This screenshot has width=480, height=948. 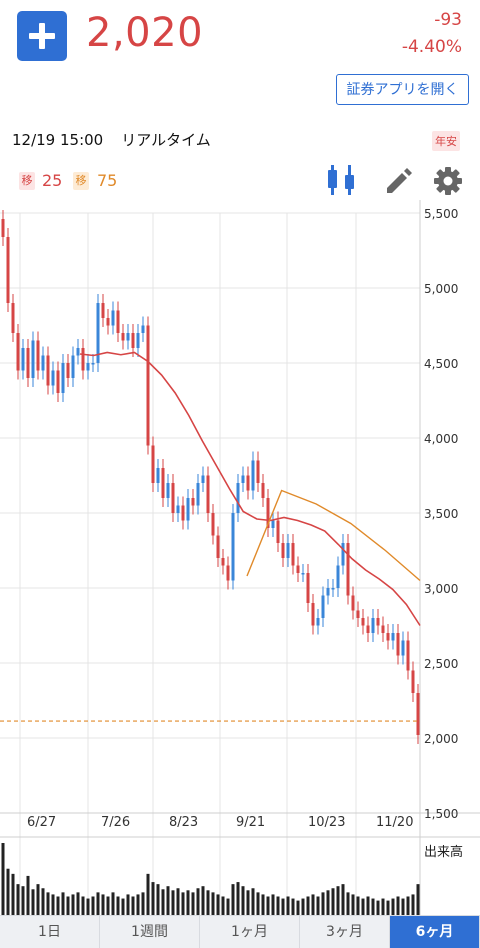 What do you see at coordinates (402, 89) in the screenshot?
I see `open-broker-app-button: 証券アプリを開く` at bounding box center [402, 89].